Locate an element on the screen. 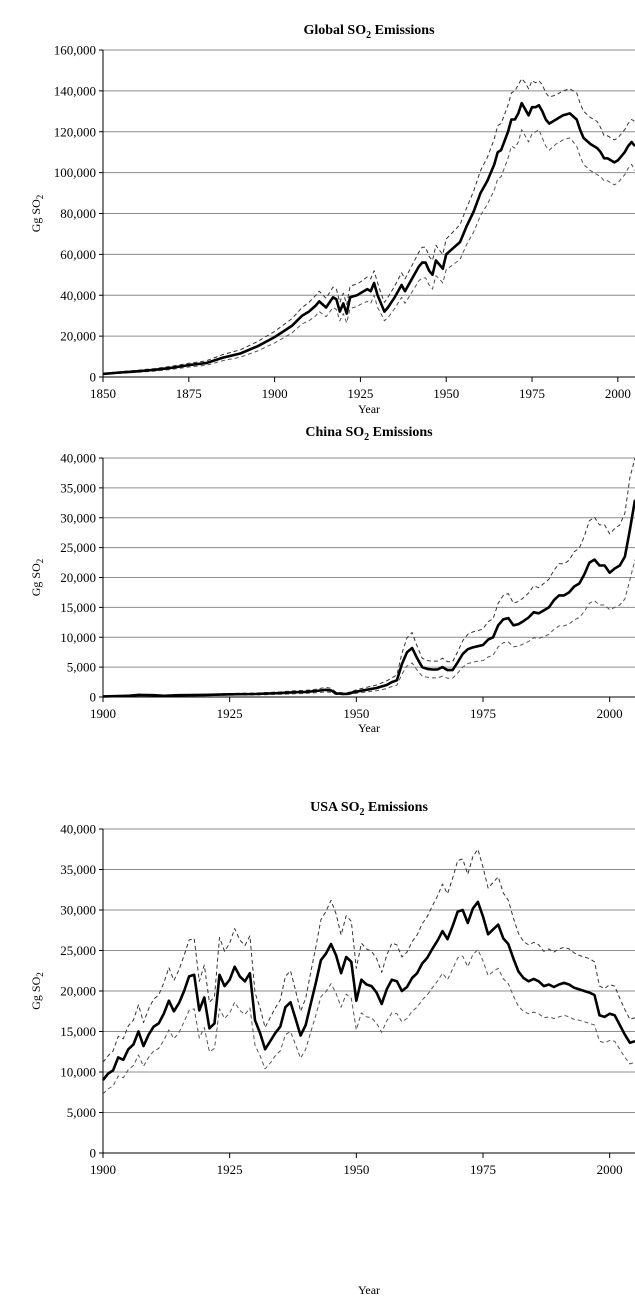 Image resolution: width=635 pixels, height=1308 pixels. chart-title-main: China SO is located at coordinates (334, 432).